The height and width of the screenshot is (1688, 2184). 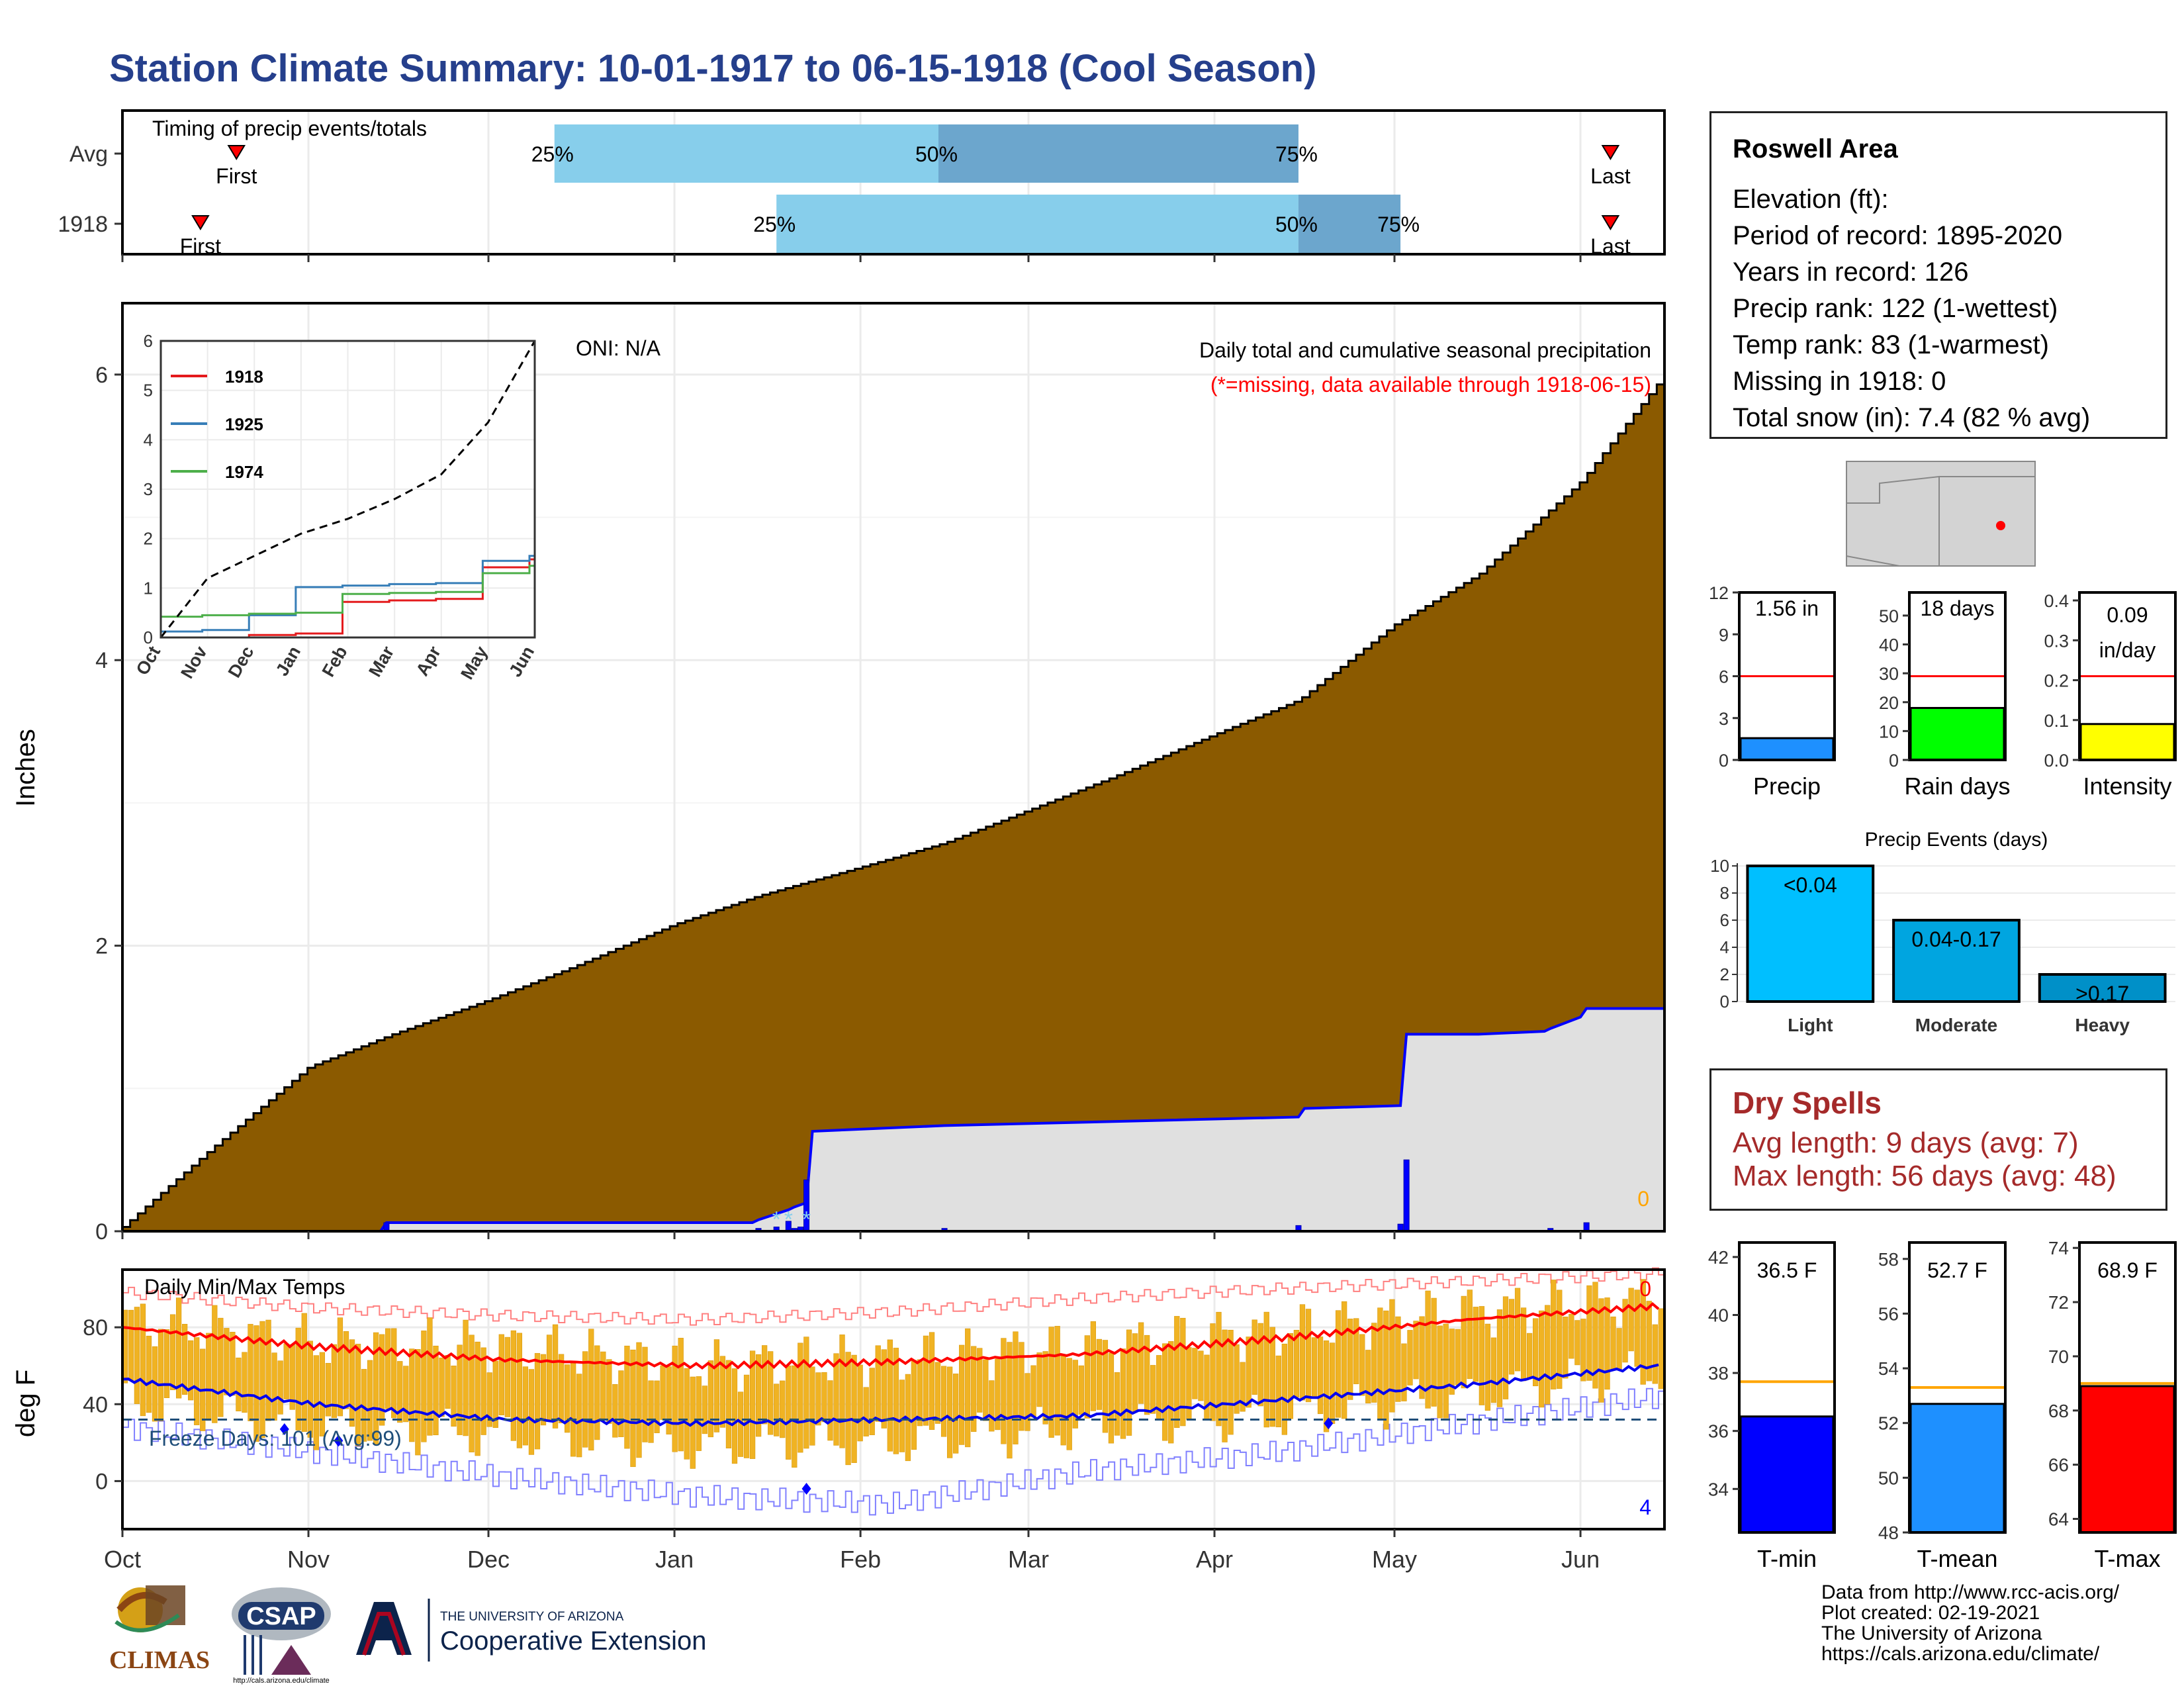 What do you see at coordinates (1957, 608) in the screenshot?
I see `rain_days-value-text: 18 days` at bounding box center [1957, 608].